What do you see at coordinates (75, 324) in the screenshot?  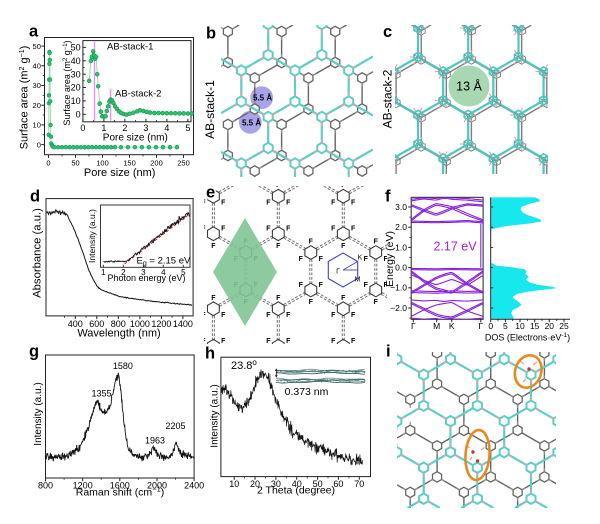 I see `svg-text: 400` at bounding box center [75, 324].